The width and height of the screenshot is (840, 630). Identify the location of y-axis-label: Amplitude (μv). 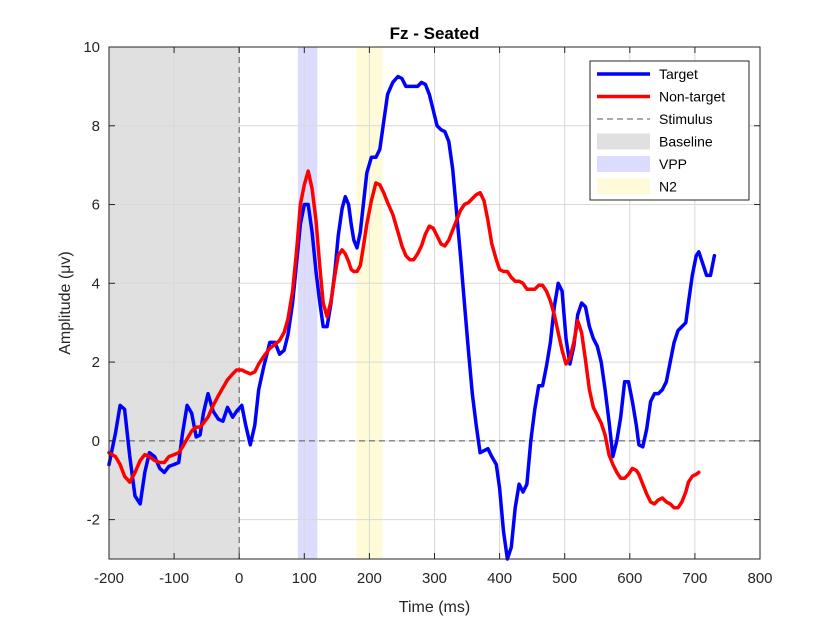
(65, 302).